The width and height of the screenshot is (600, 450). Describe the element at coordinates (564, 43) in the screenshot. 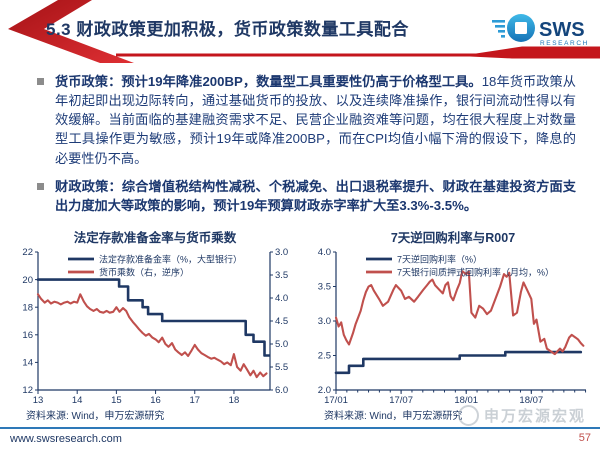

I see `svg-text: RESEARCH` at that location.